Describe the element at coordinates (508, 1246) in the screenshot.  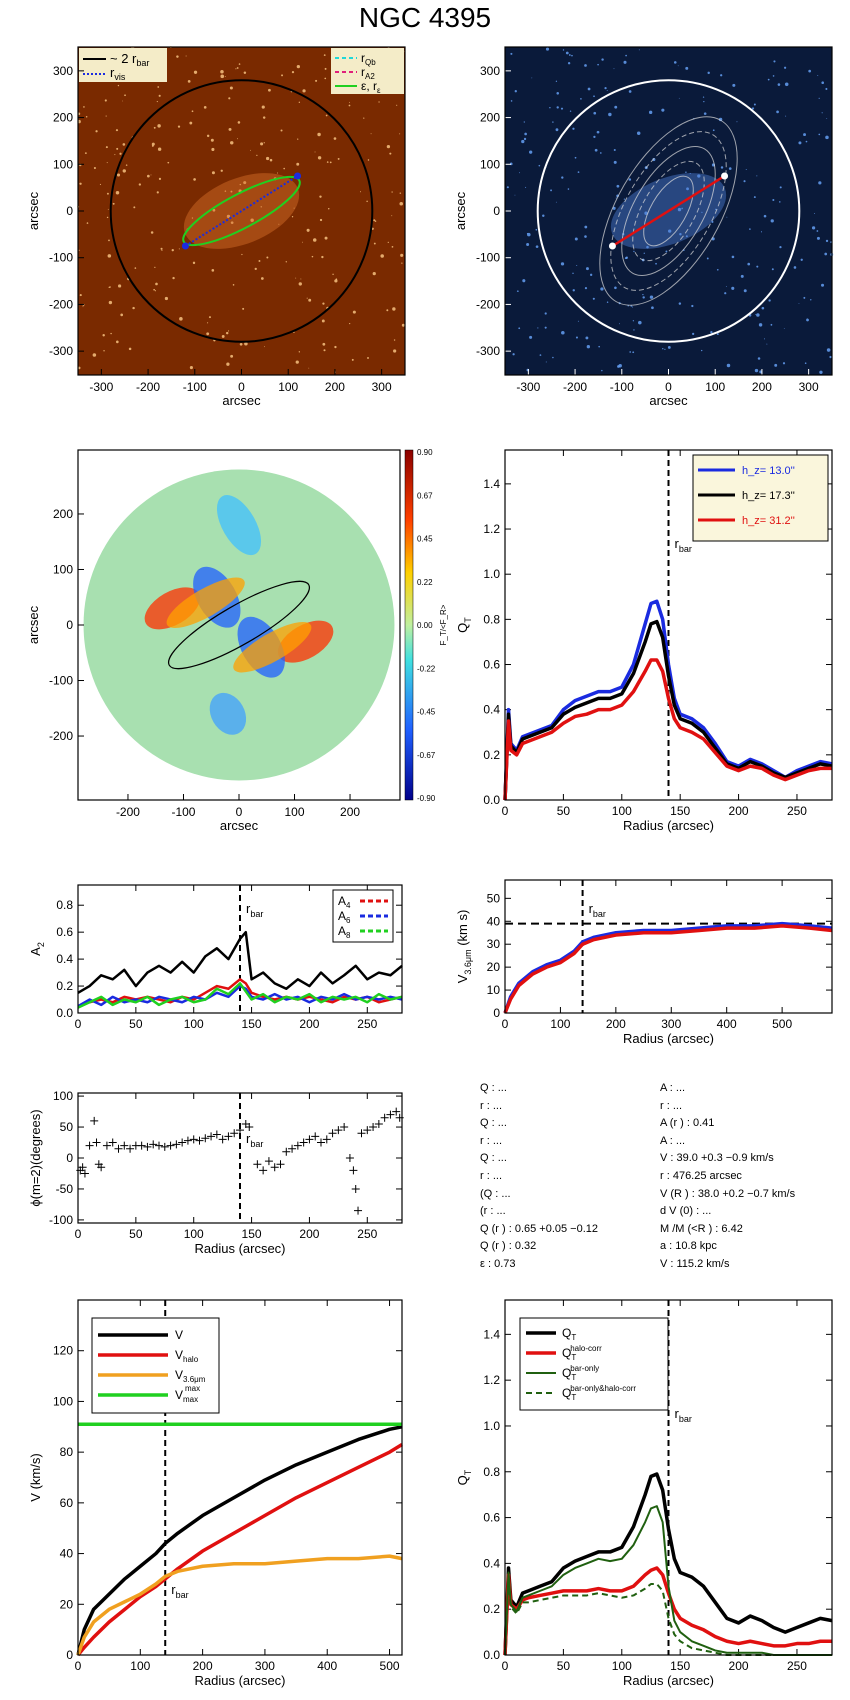
I see `param-qt-halo-corr-rbar: Q (r ) : 0.32` at that location.